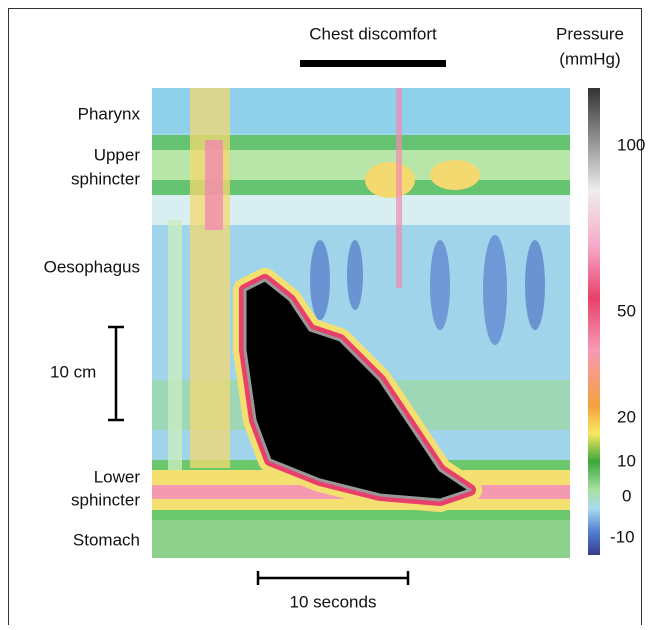  I want to click on region-label: Upper, so click(117, 154).